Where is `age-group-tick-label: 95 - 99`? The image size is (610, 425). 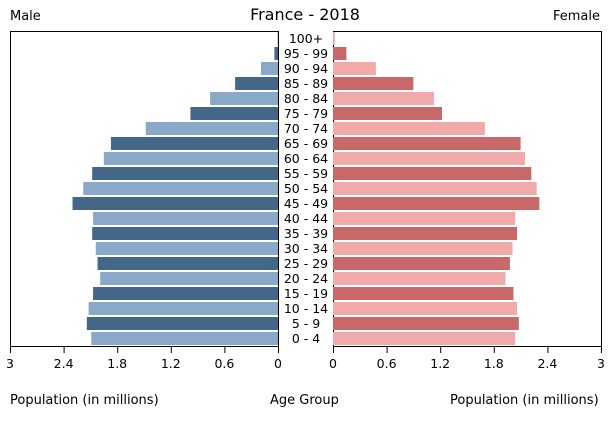
age-group-tick-label: 95 - 99 is located at coordinates (306, 53).